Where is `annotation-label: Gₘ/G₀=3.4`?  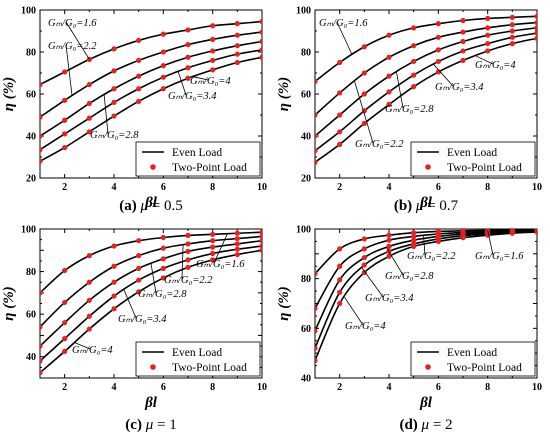
annotation-label: Gₘ/G₀=3.4 is located at coordinates (389, 298).